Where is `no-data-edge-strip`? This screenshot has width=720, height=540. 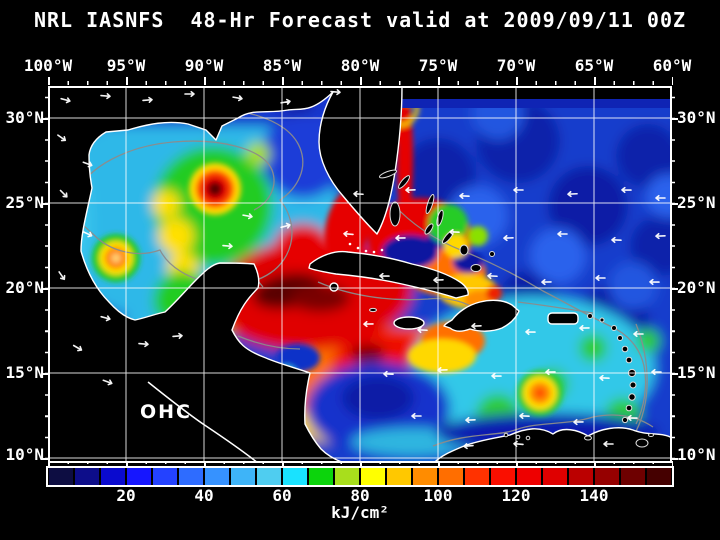 no-data-edge-strip is located at coordinates (536, 103).